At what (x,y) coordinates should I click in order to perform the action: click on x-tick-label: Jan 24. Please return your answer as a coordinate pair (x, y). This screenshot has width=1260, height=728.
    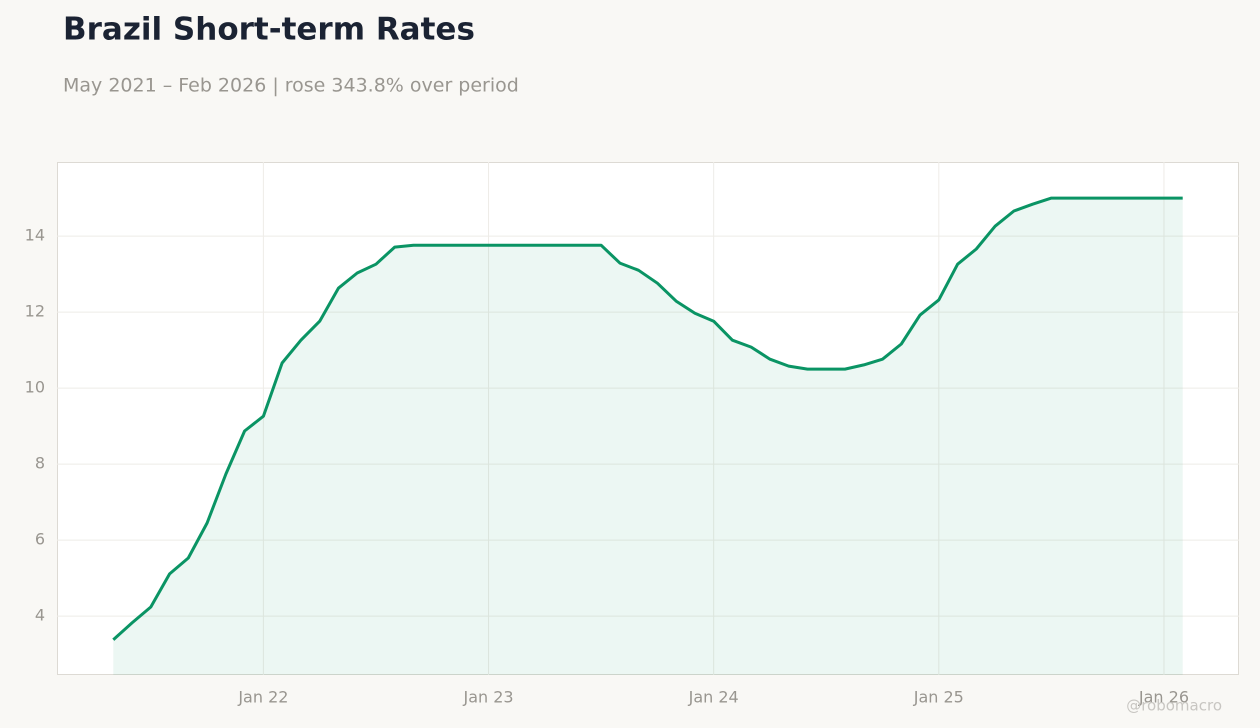
    Looking at the image, I should click on (713, 697).